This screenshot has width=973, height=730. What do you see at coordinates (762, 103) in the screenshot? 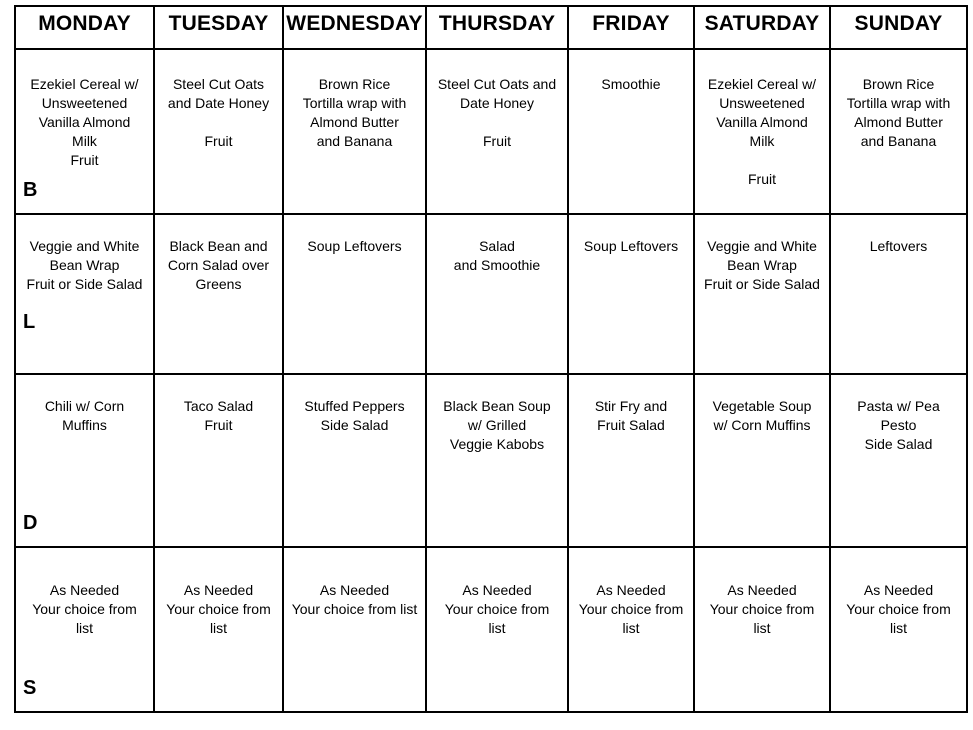
I see `meal-text-line: Unsweetened` at bounding box center [762, 103].